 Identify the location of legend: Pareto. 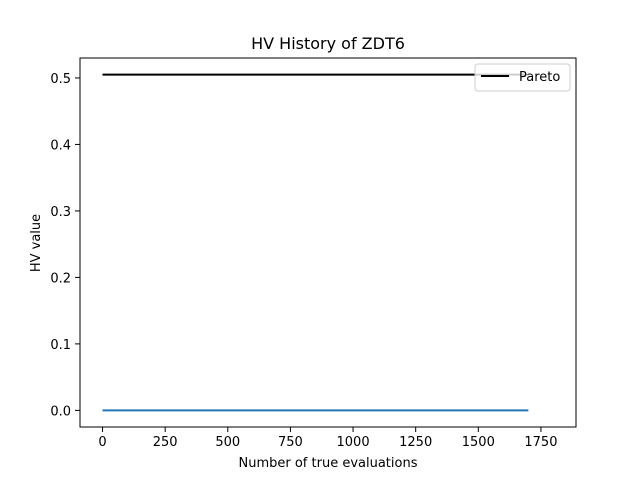
(522, 77).